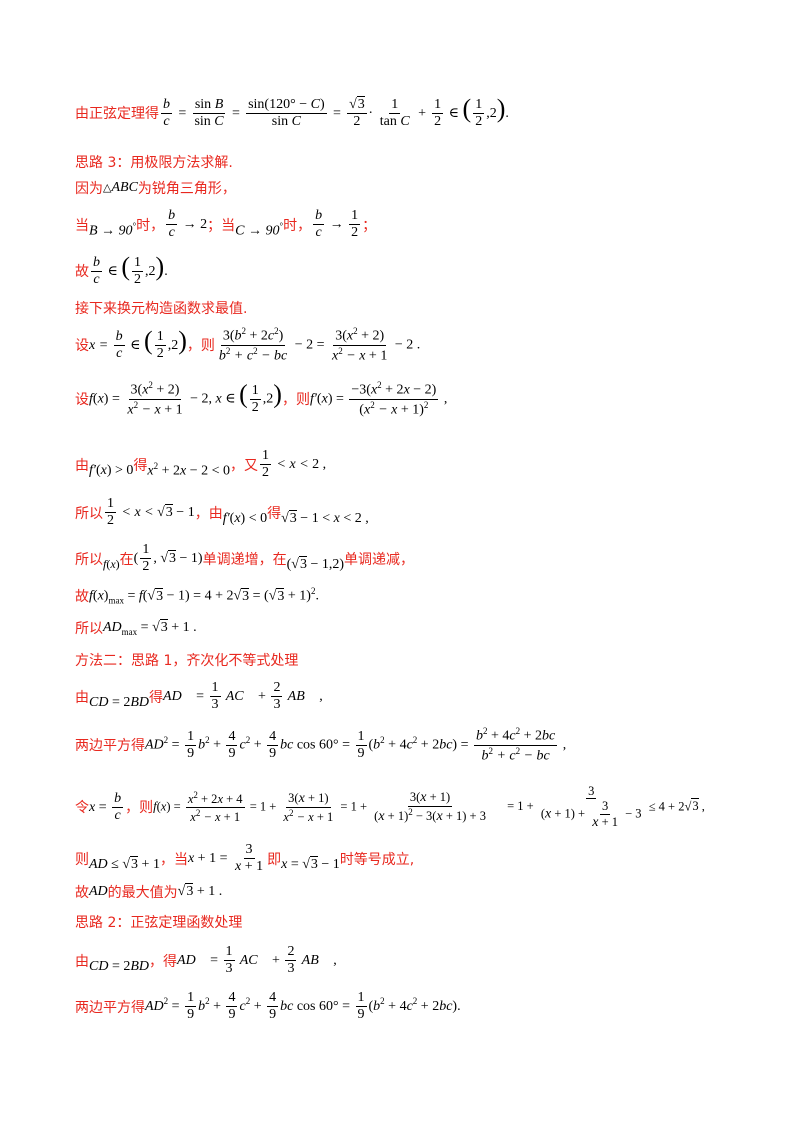 Image resolution: width=800 pixels, height=1132 pixels. Describe the element at coordinates (377, 859) in the screenshot. I see `text: 时等号成立,` at that location.